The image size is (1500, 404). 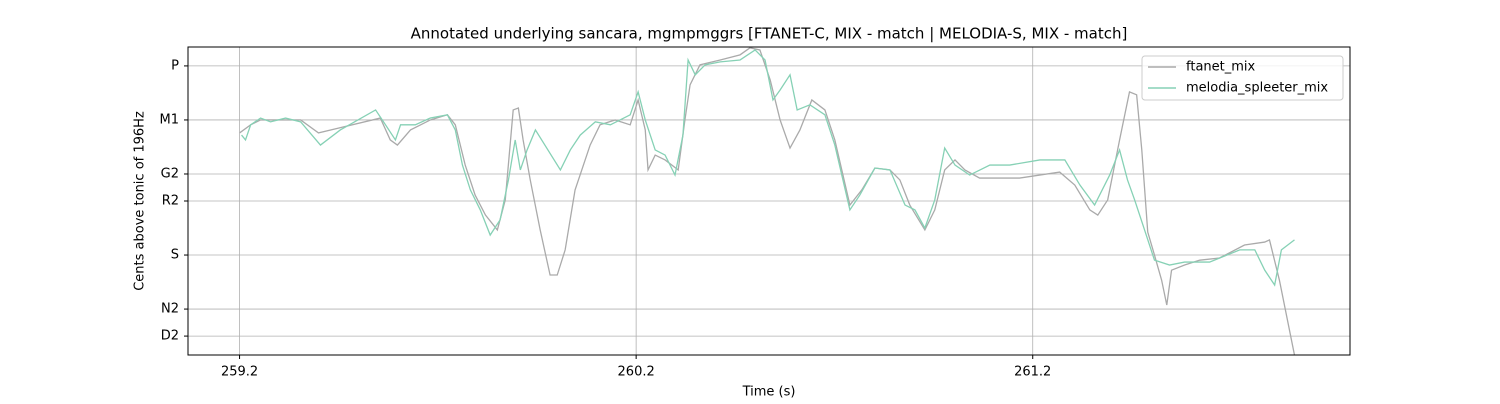 I want to click on y-tick-label: P, so click(x=175, y=65).